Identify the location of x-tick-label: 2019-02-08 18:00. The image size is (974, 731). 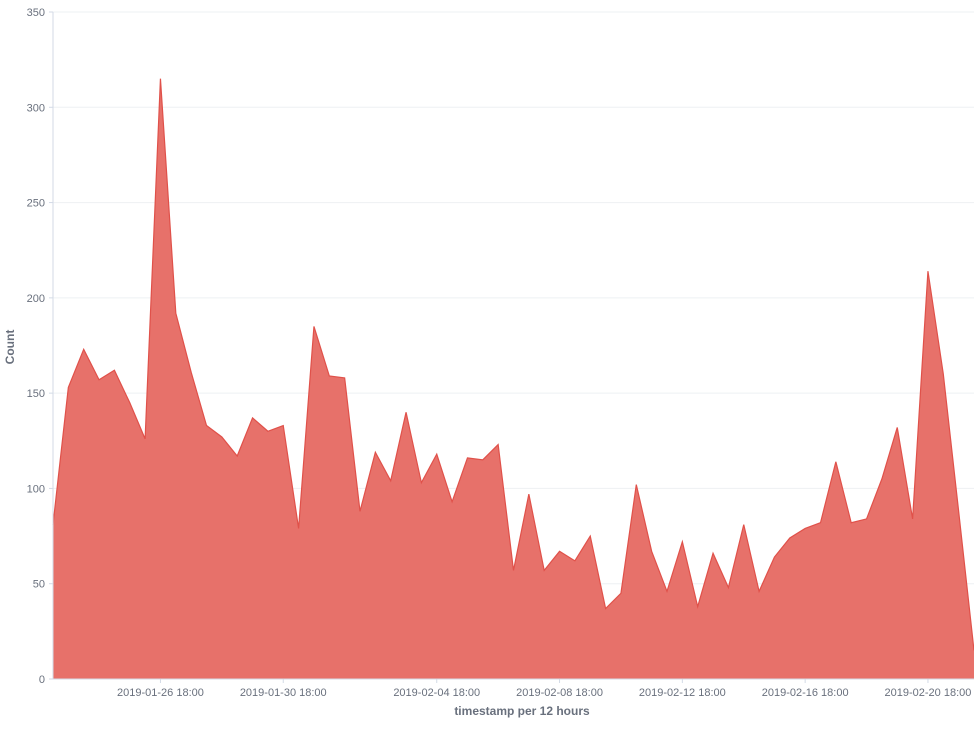
(559, 693).